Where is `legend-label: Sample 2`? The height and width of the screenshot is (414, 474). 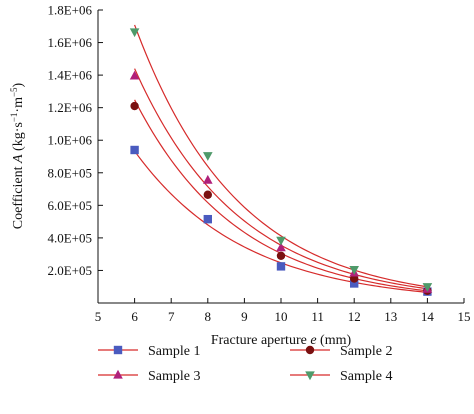
legend-label: Sample 2 is located at coordinates (366, 351).